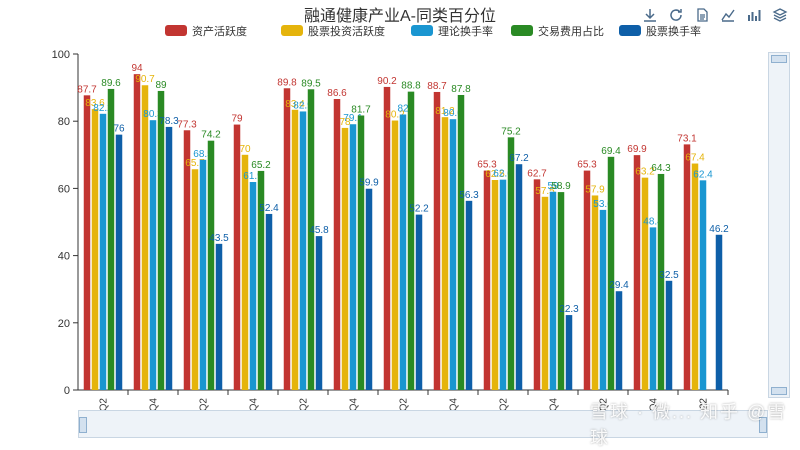  I want to click on stack-icon, so click(780, 15).